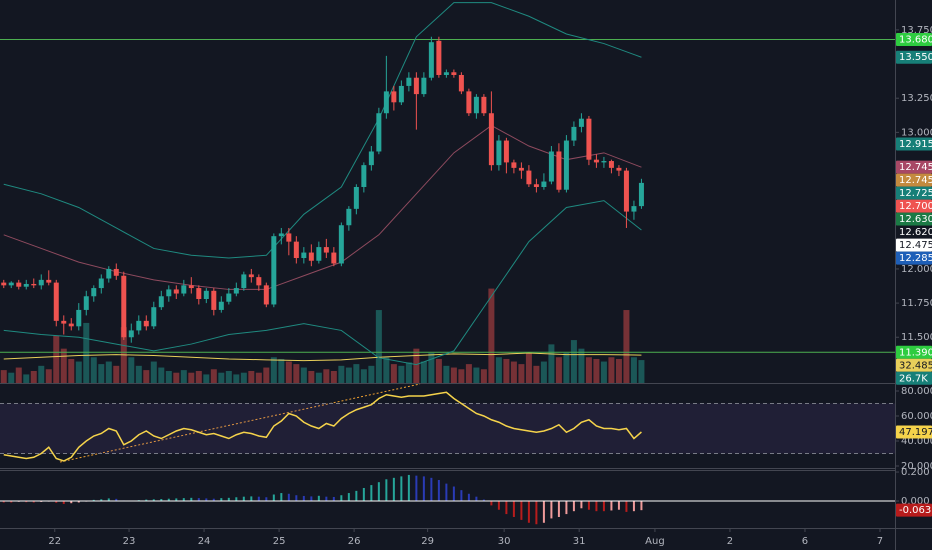 This screenshot has width=932, height=550. Describe the element at coordinates (805, 541) in the screenshot. I see `x-tick-label: 6` at that location.